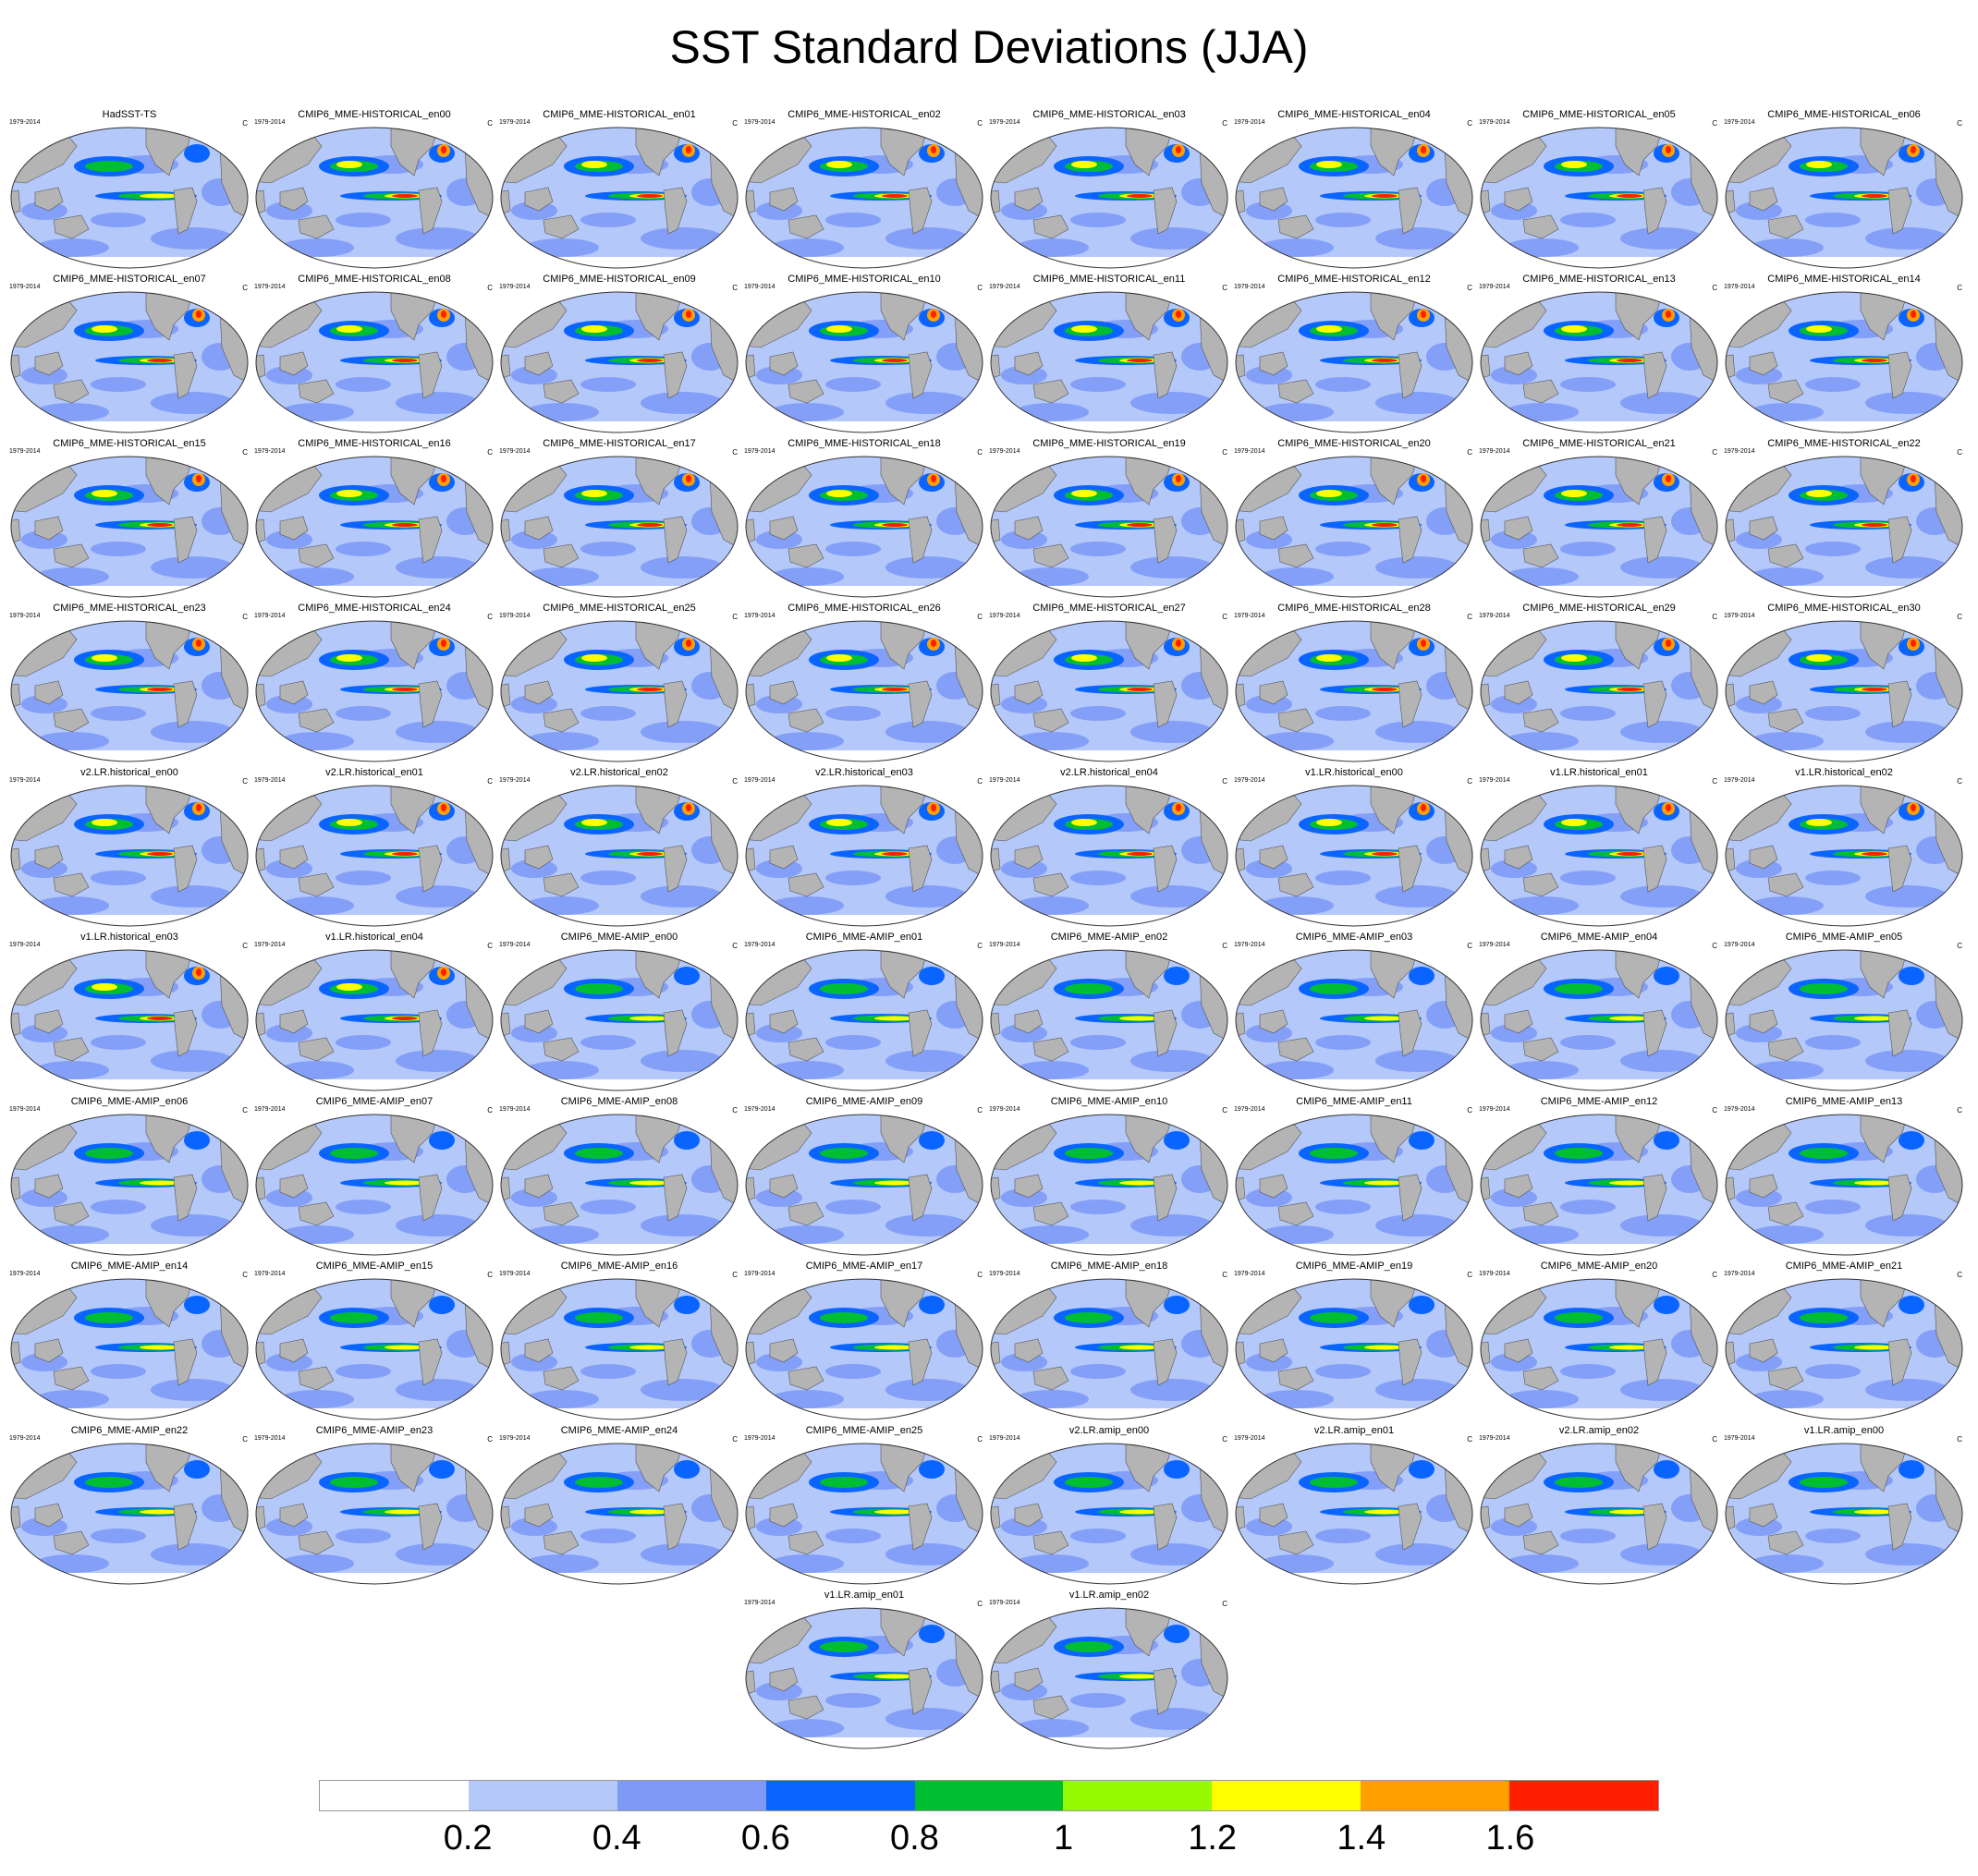 This screenshot has height=1876, width=1978. I want to click on panel-title: CMIP6_MME-AMIP_en23, so click(374, 1430).